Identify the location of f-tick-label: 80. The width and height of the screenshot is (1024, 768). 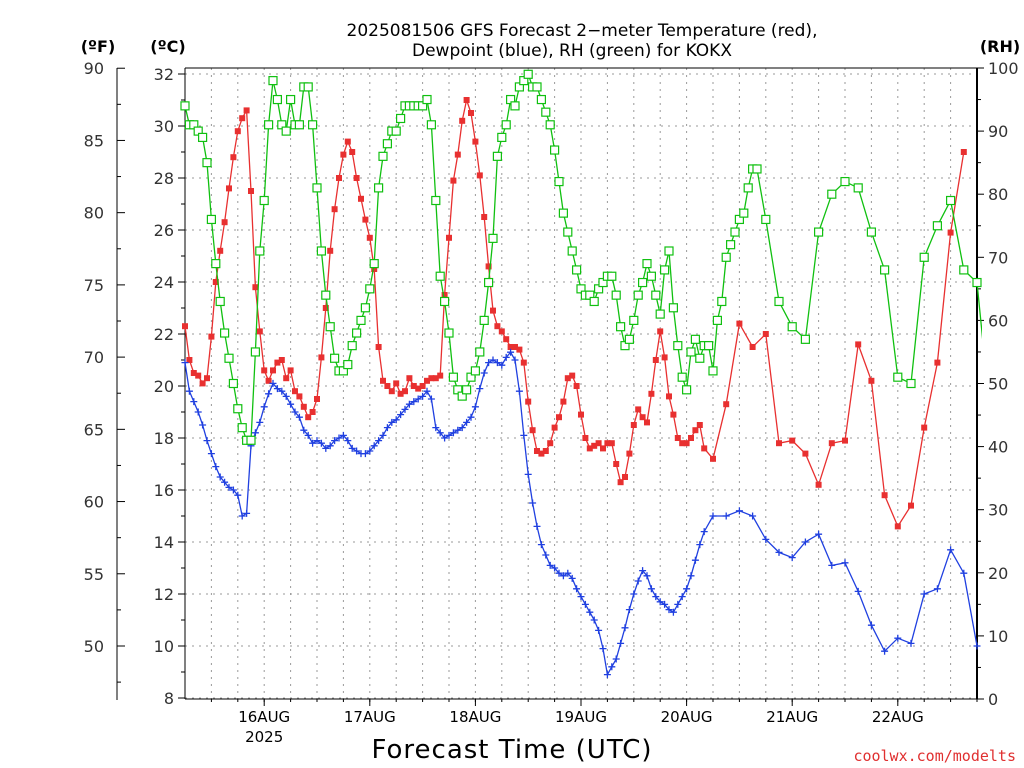
(94, 213).